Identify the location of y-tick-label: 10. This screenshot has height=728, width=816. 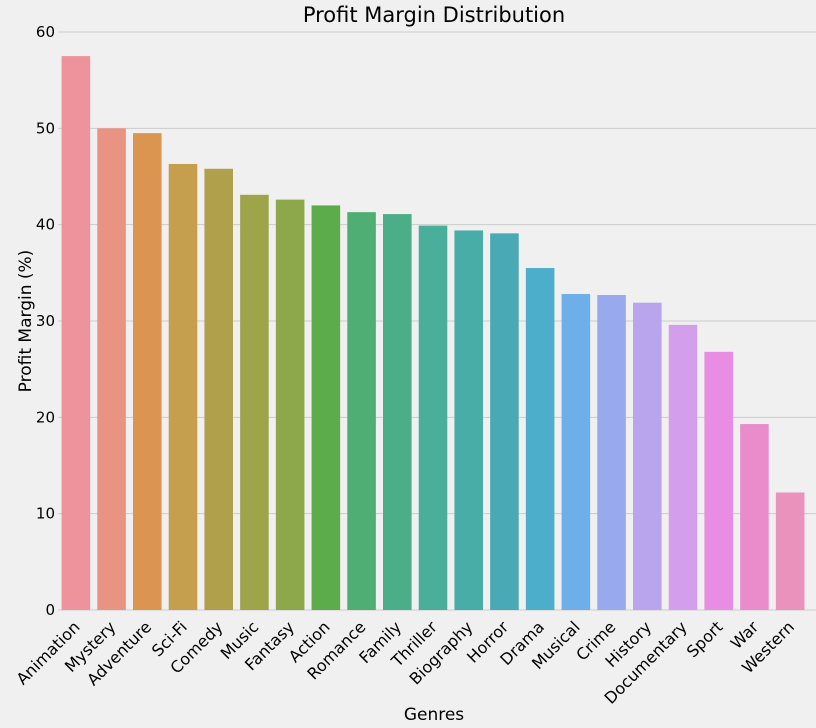
(45, 514).